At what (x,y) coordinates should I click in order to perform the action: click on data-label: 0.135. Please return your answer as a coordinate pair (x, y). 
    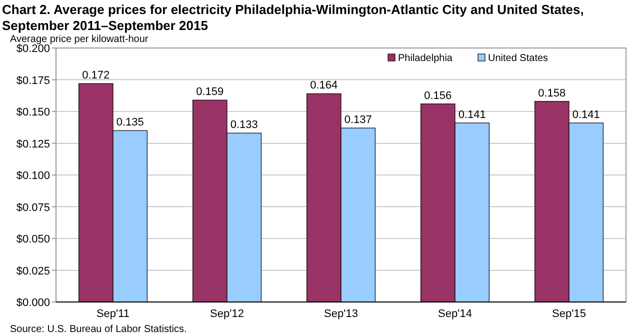
    Looking at the image, I should click on (130, 122).